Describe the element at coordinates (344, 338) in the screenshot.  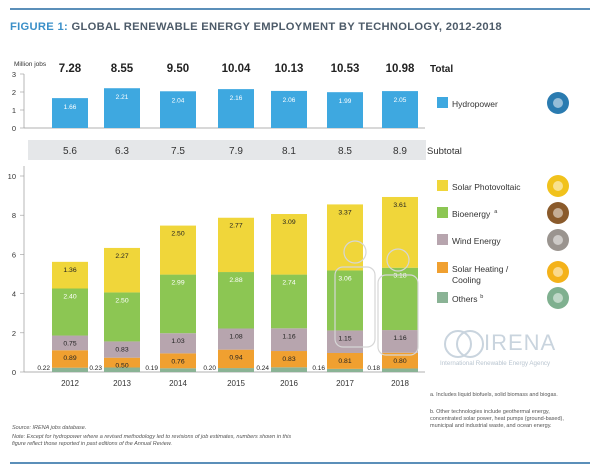
I see `wind-energy-label: 1.15` at that location.